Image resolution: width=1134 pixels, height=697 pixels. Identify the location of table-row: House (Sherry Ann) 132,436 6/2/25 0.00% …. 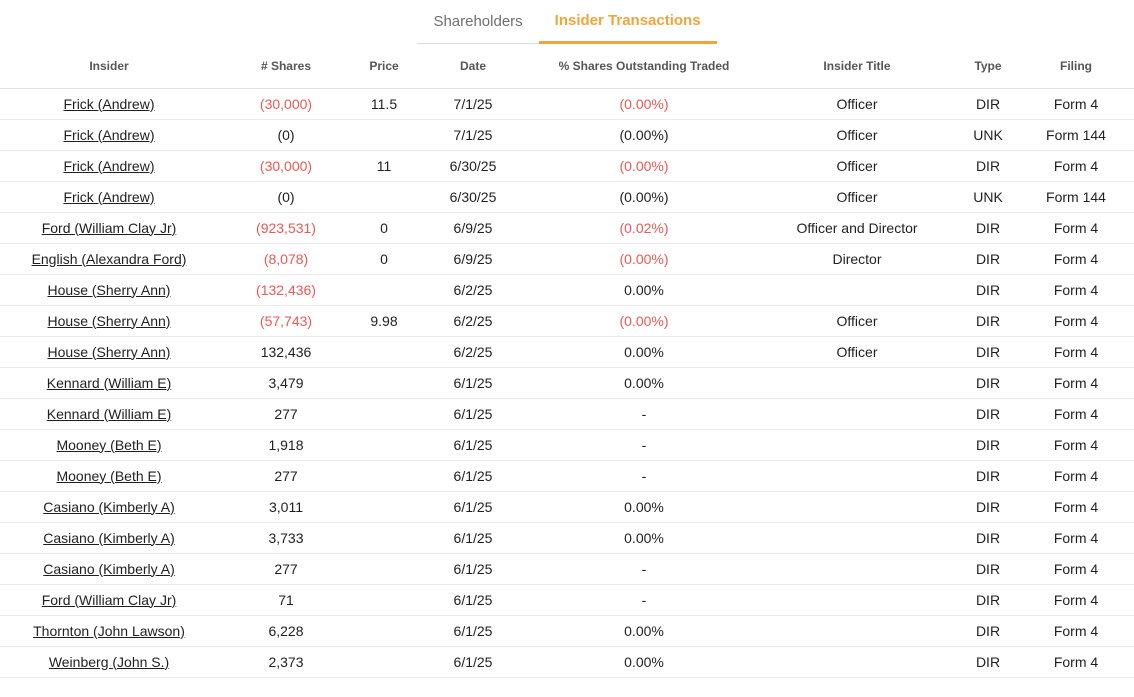
(567, 352).